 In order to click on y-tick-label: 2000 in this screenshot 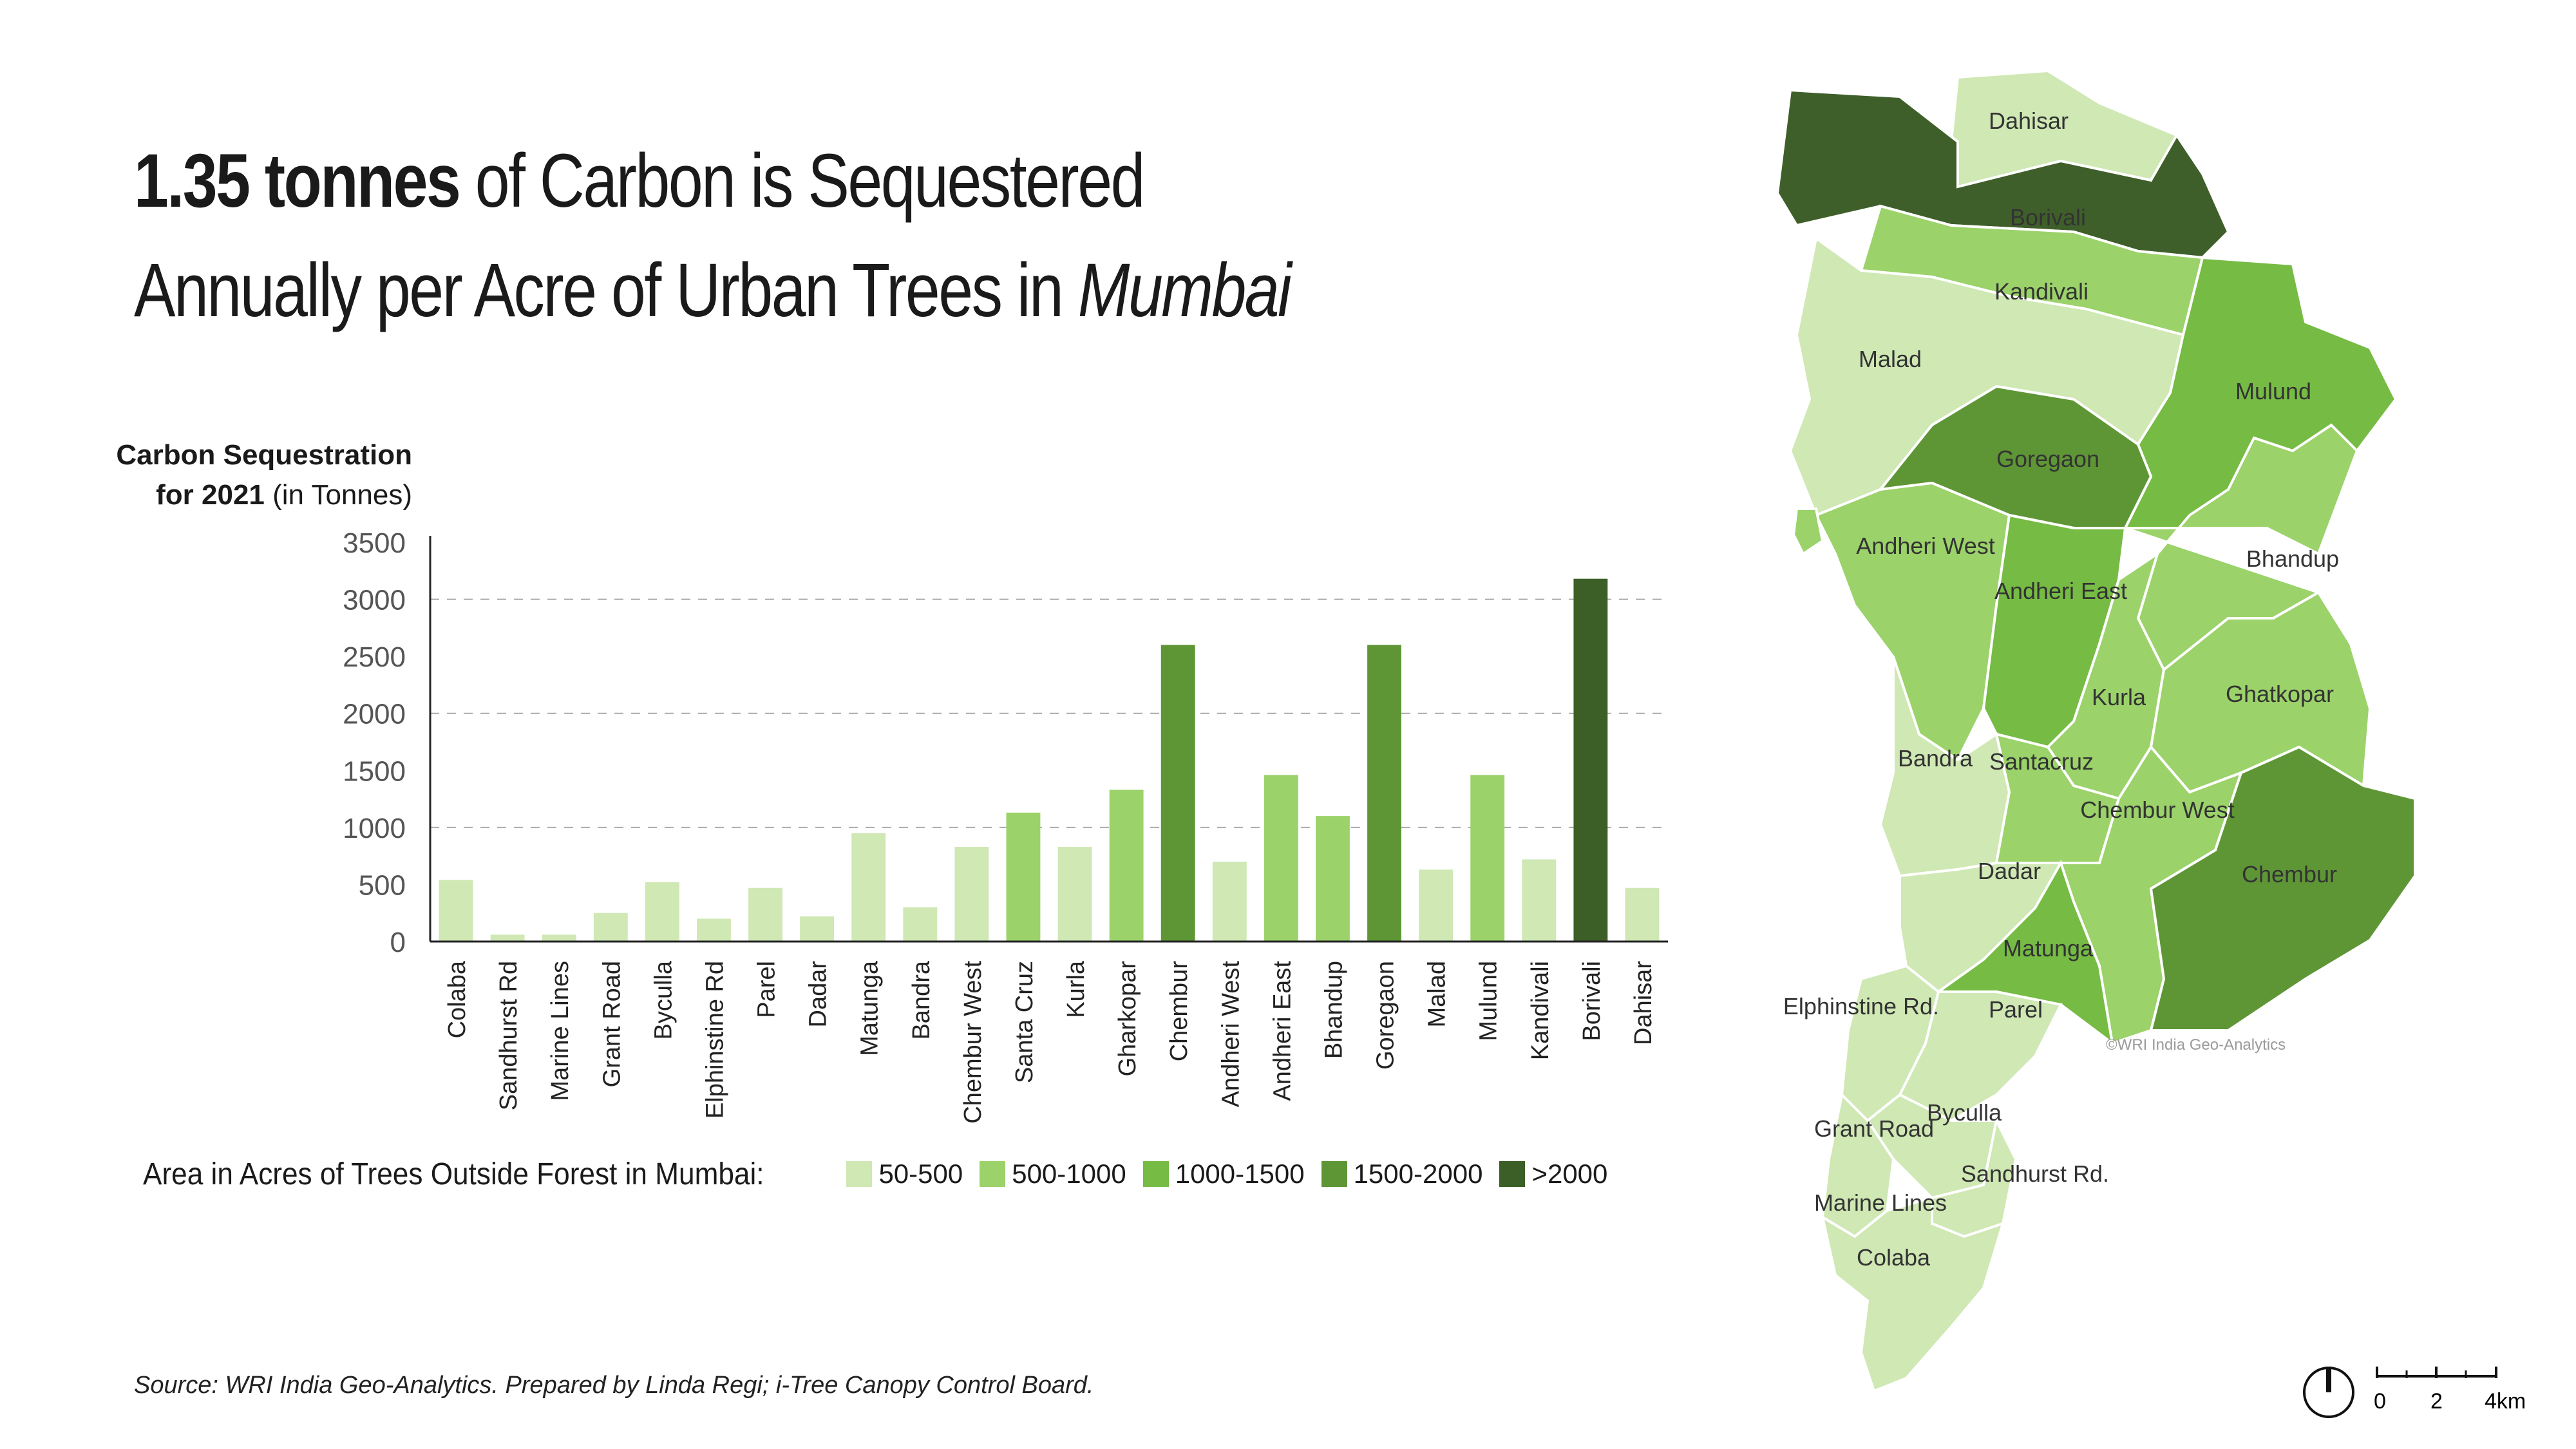, I will do `click(374, 715)`.